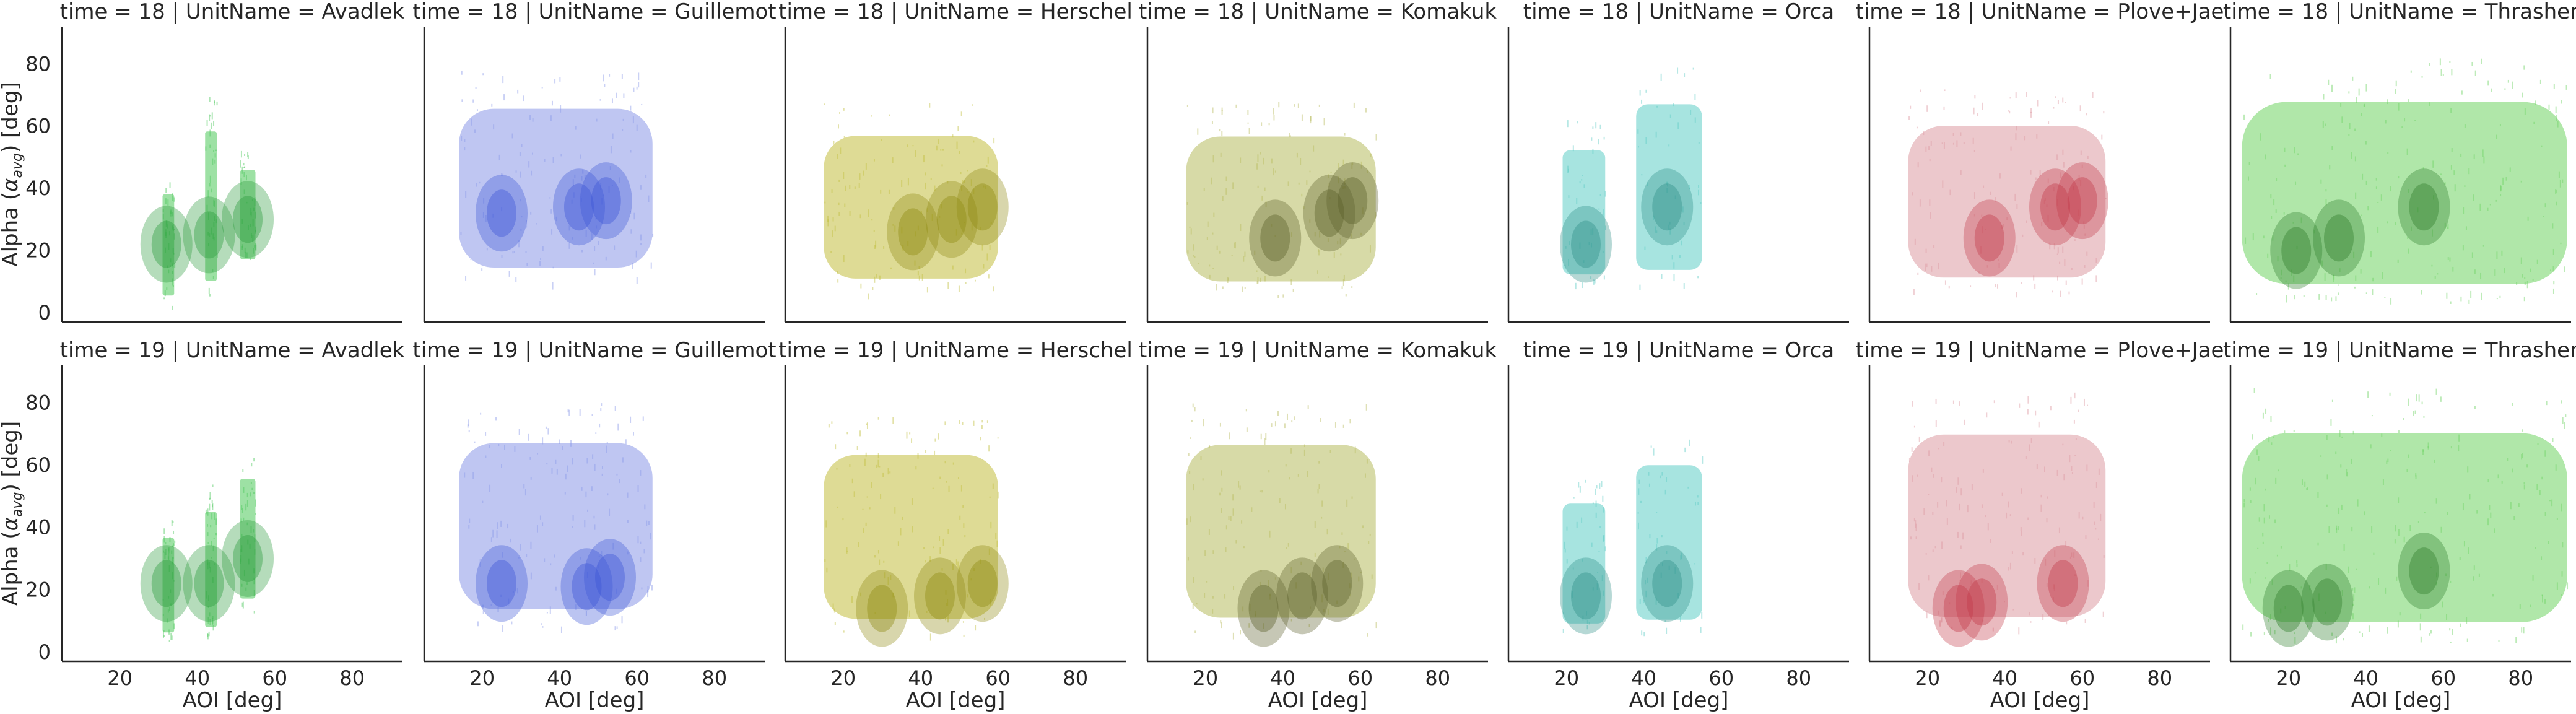  Describe the element at coordinates (44, 312) in the screenshot. I see `y-tick-label: 0` at that location.